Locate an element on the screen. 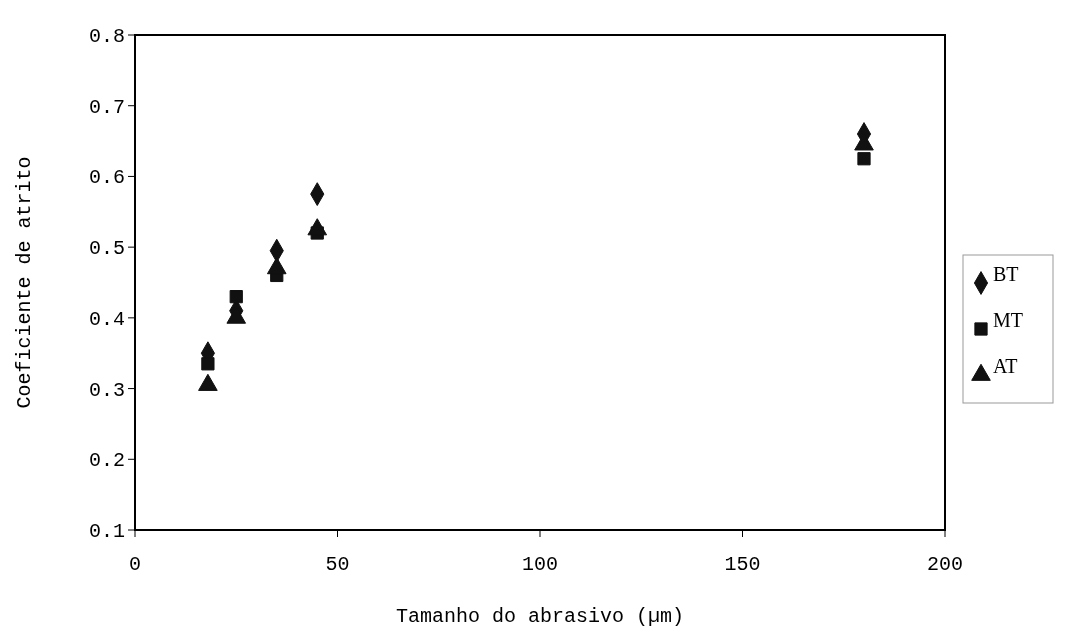 The width and height of the screenshot is (1076, 642). legend-label: BT is located at coordinates (1006, 274).